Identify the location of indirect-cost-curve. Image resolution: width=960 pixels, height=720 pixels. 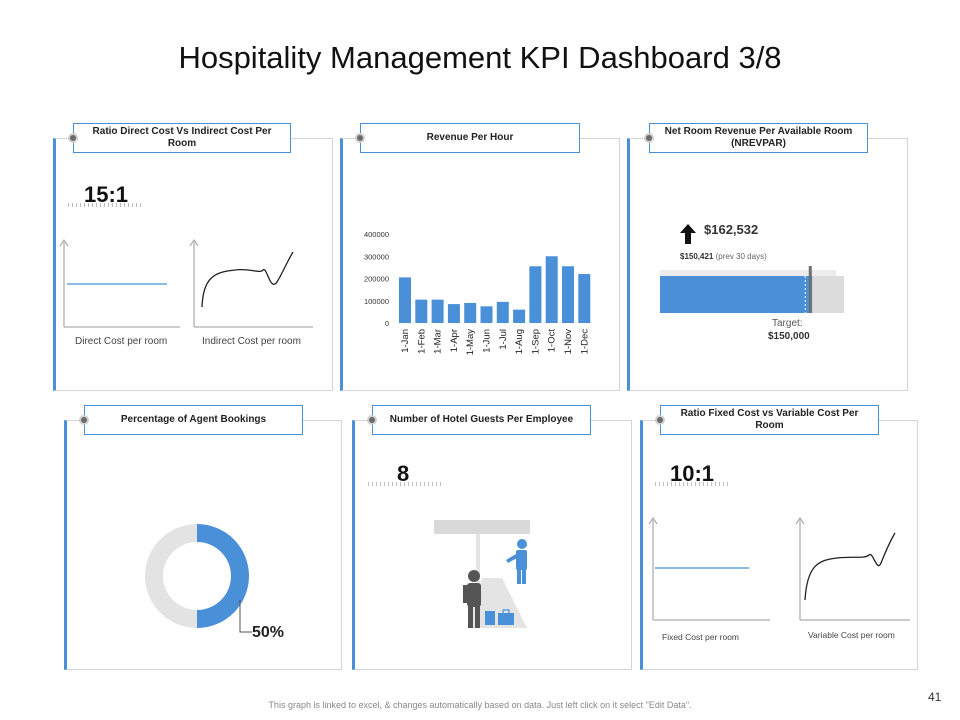
(247, 279).